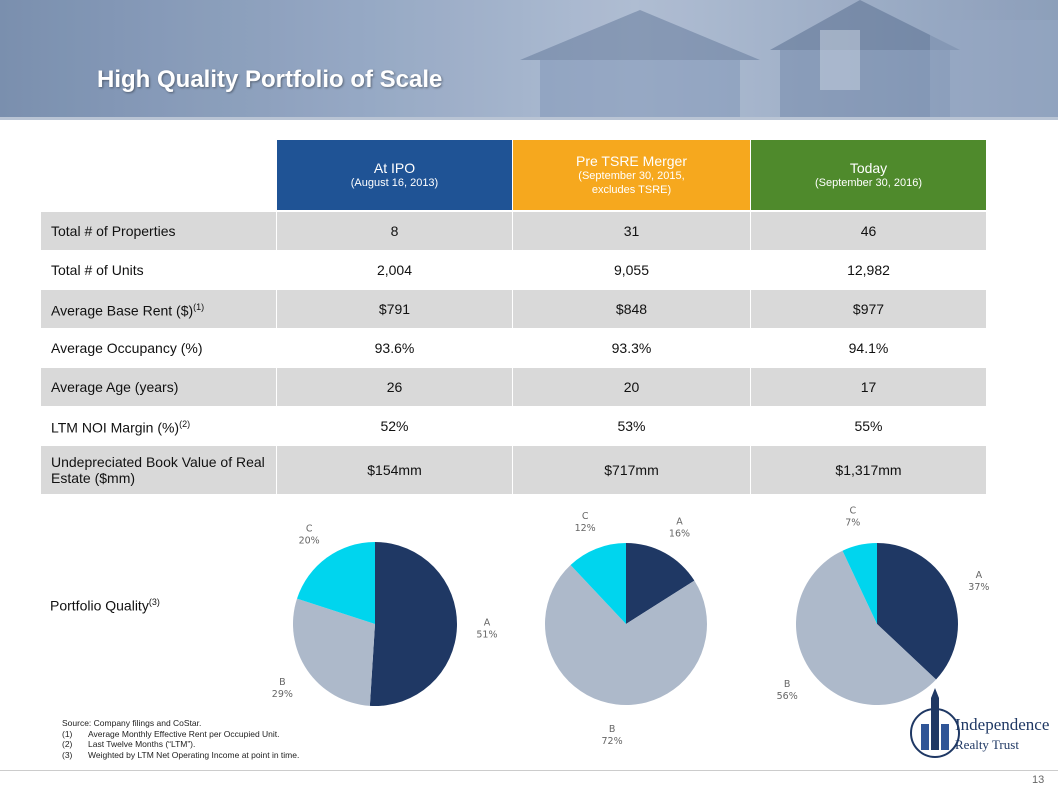 The image size is (1058, 796). Describe the element at coordinates (631, 161) in the screenshot. I see `header-title: Pre TSRE Merger` at that location.